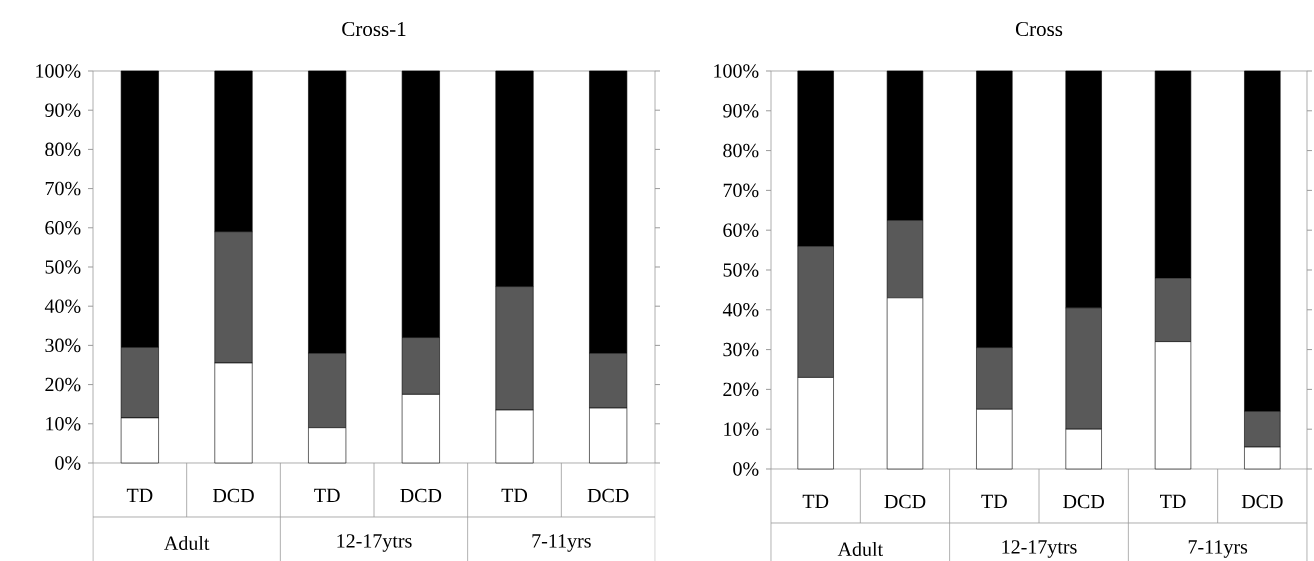  What do you see at coordinates (1039, 29) in the screenshot?
I see `chart-title: Cross` at bounding box center [1039, 29].